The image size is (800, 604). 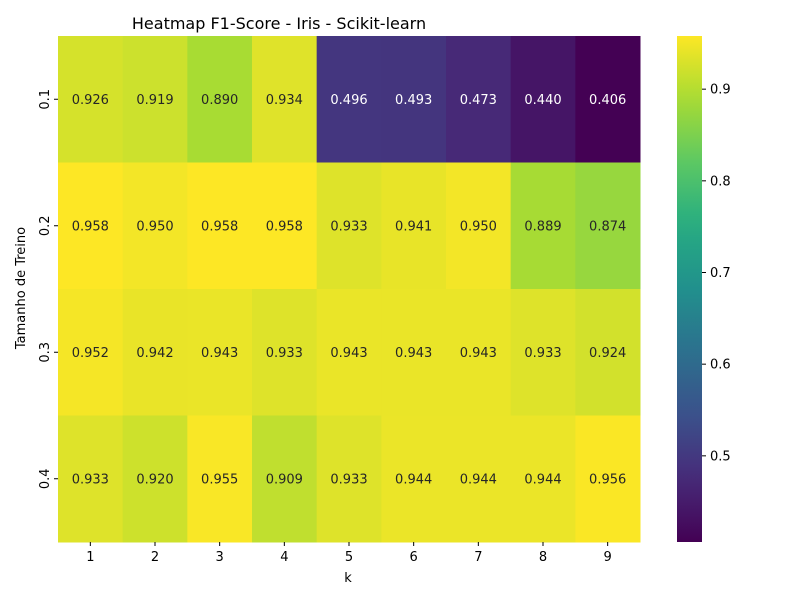 I want to click on x-tick-label: 9, so click(x=608, y=557).